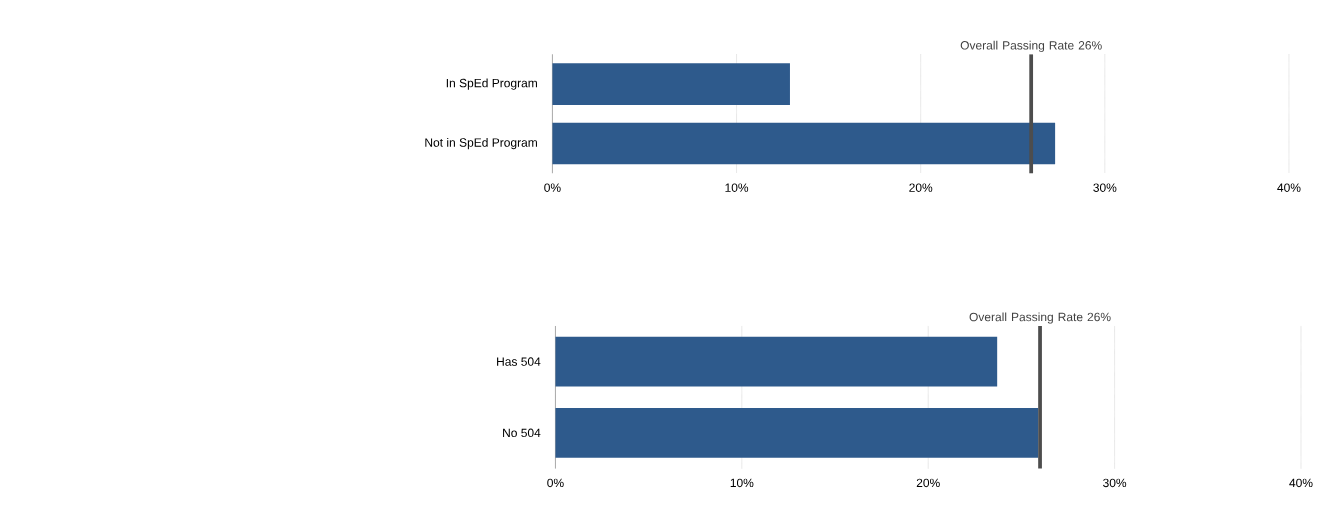 The width and height of the screenshot is (1317, 516). Describe the element at coordinates (522, 433) in the screenshot. I see `y-tick-label: No 504` at that location.